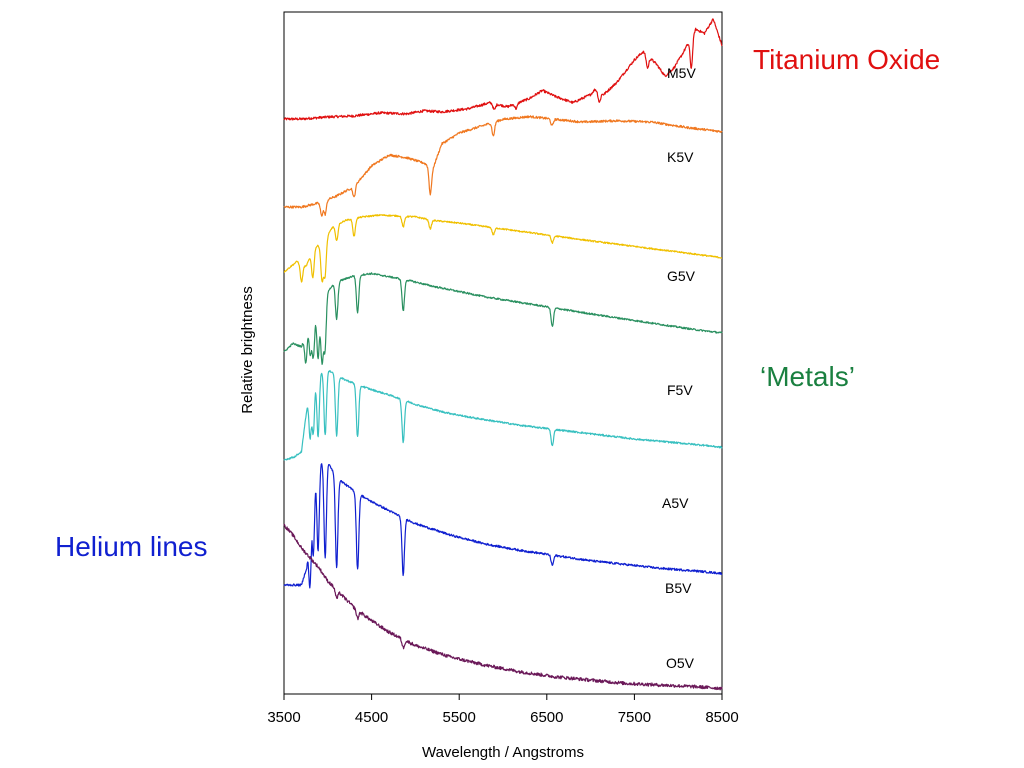 This screenshot has height=768, width=1024. What do you see at coordinates (721, 717) in the screenshot?
I see `x-tick-label: 8500` at bounding box center [721, 717].